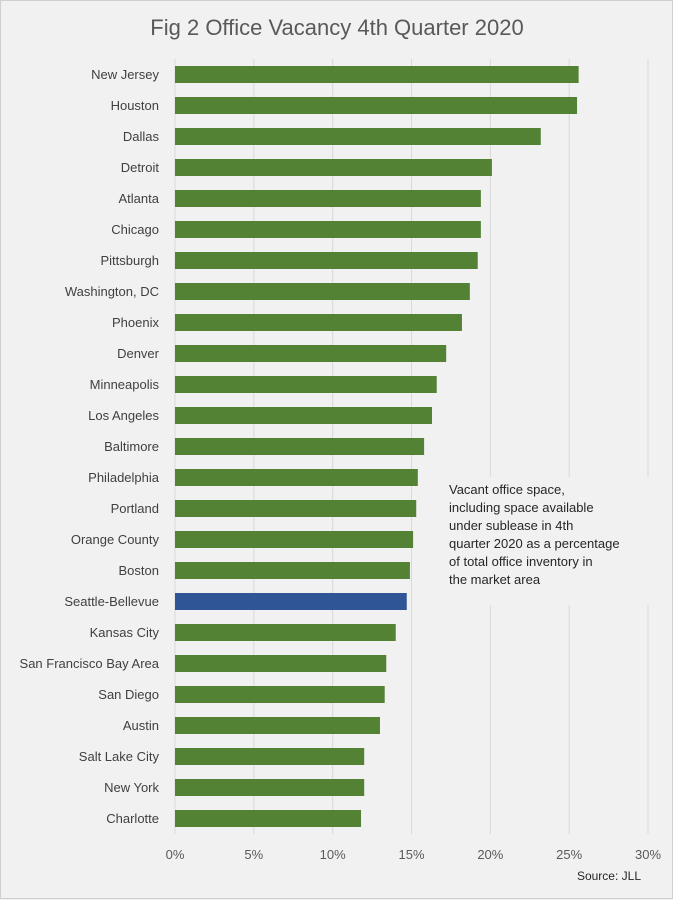 Image resolution: width=673 pixels, height=900 pixels. What do you see at coordinates (128, 694) in the screenshot?
I see `category-label: San Diego` at bounding box center [128, 694].